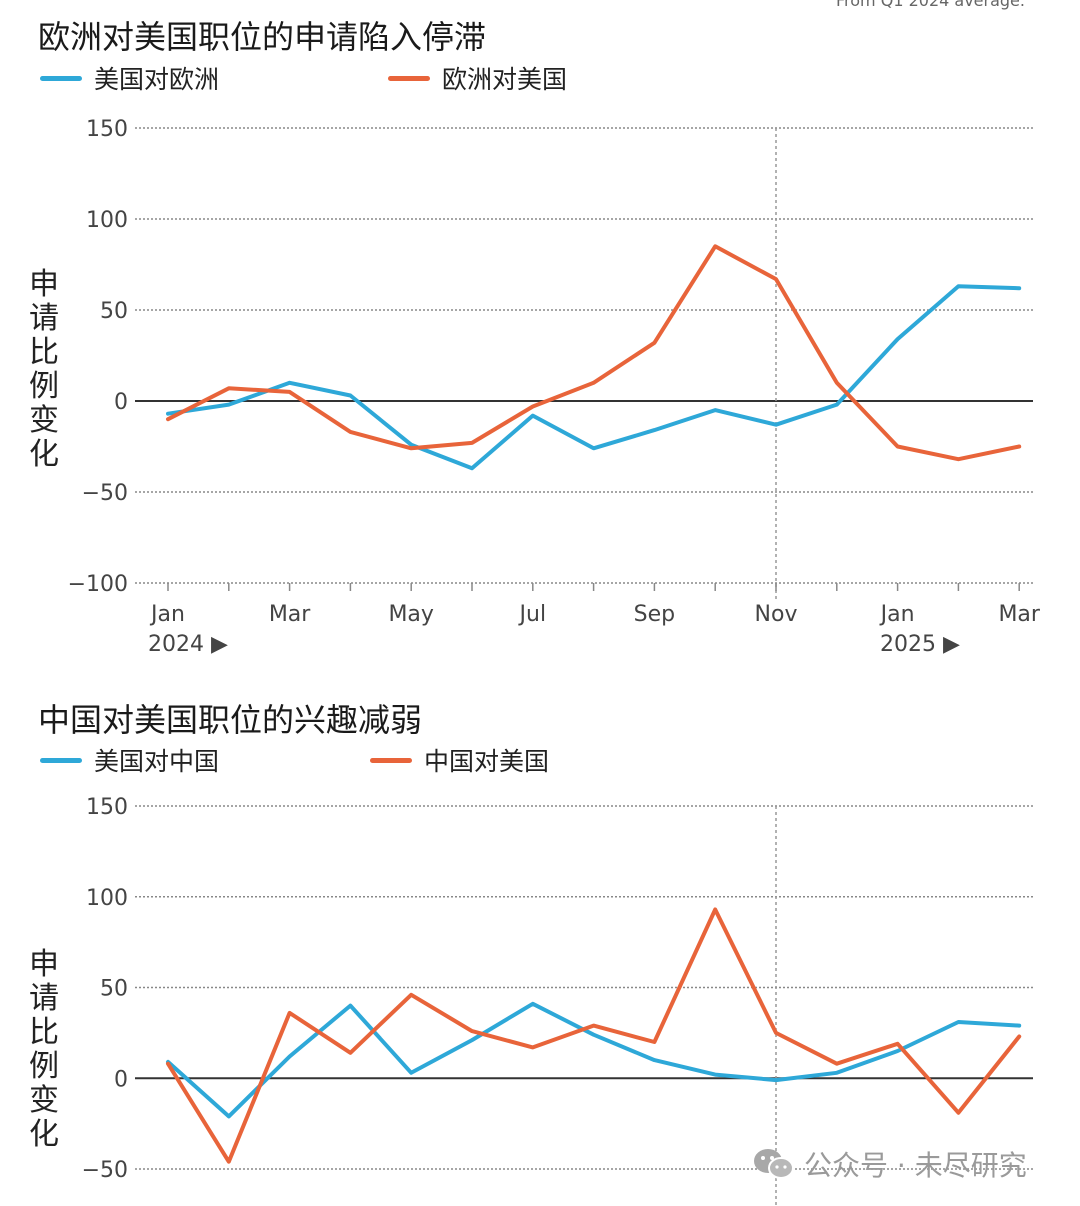 The height and width of the screenshot is (1206, 1080). I want to click on legend-label: 欧洲对美国, so click(505, 79).